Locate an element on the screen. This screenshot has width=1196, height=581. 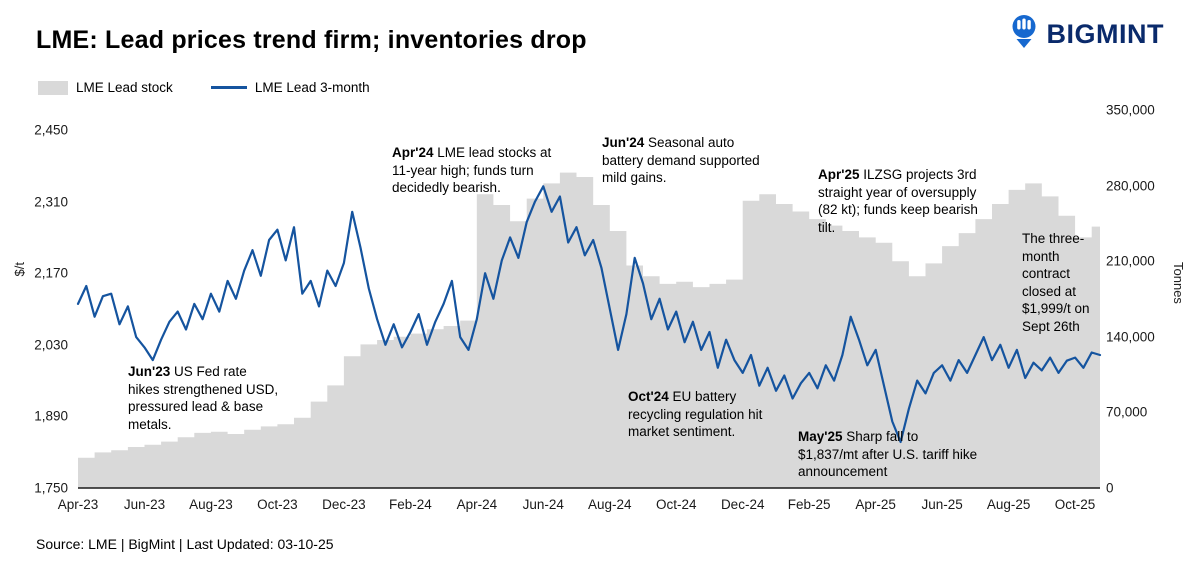
y-right-tick-label: 350,000 is located at coordinates (1130, 110).